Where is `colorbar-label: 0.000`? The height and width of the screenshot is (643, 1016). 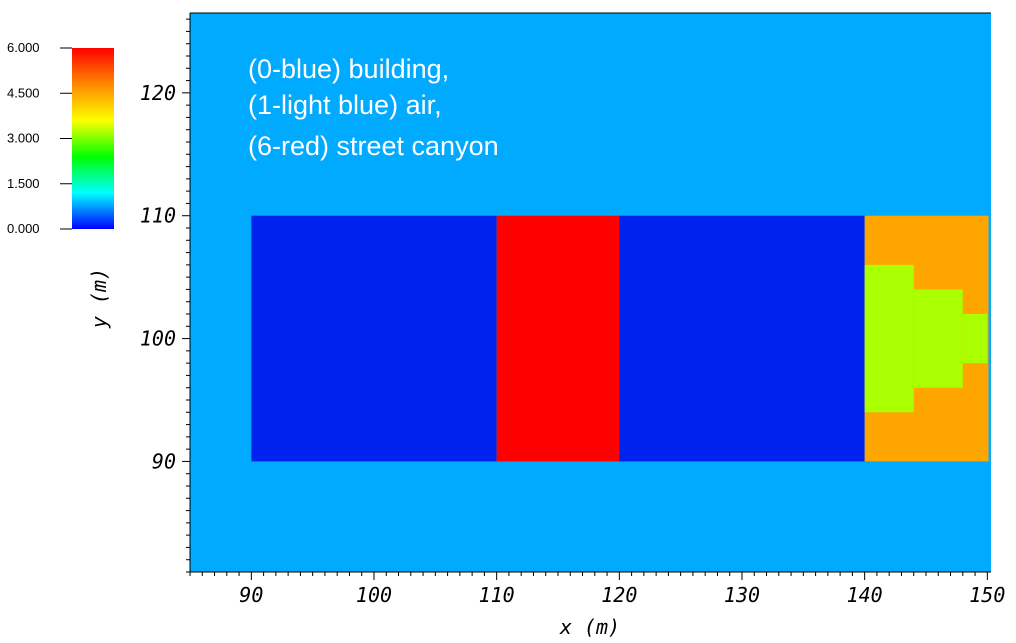
colorbar-label: 0.000 is located at coordinates (23, 228).